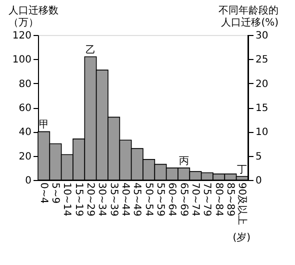  I want to click on y2-tick-label: 5, so click(259, 156).